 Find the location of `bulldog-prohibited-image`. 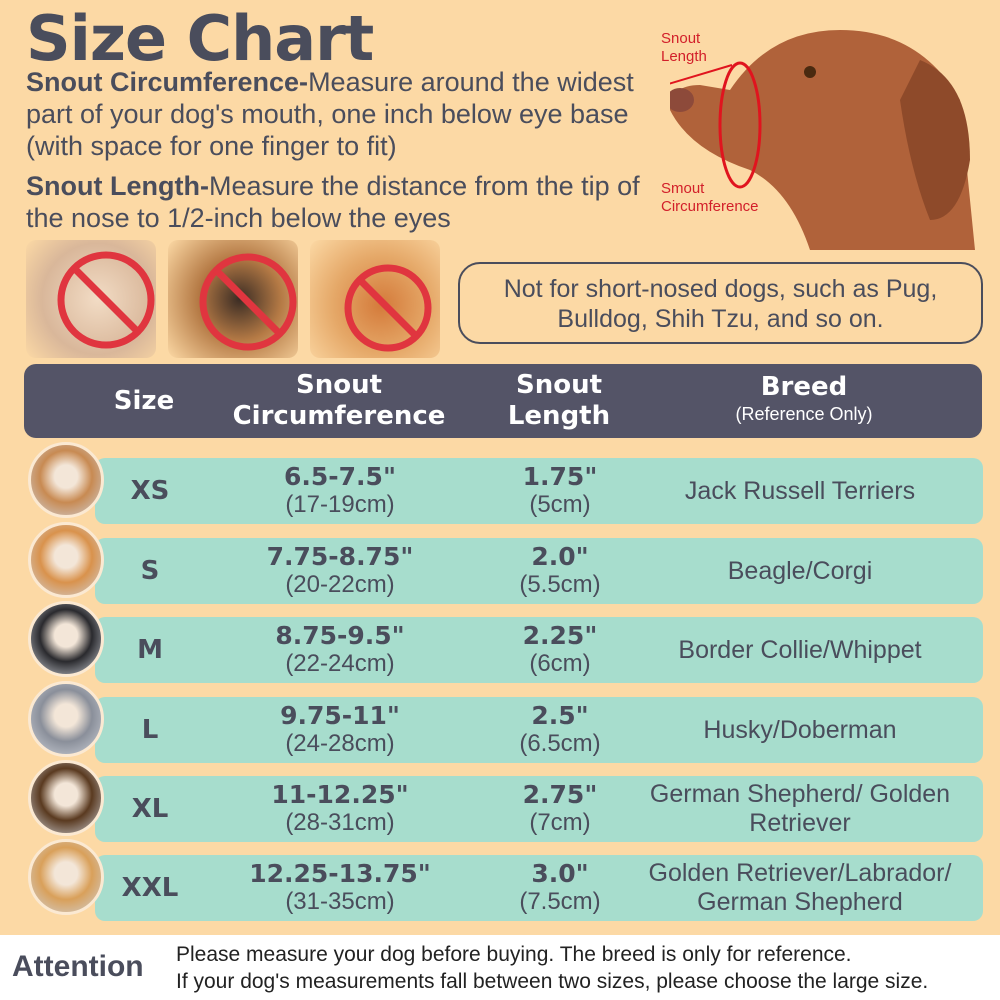

bulldog-prohibited-image is located at coordinates (91, 299).